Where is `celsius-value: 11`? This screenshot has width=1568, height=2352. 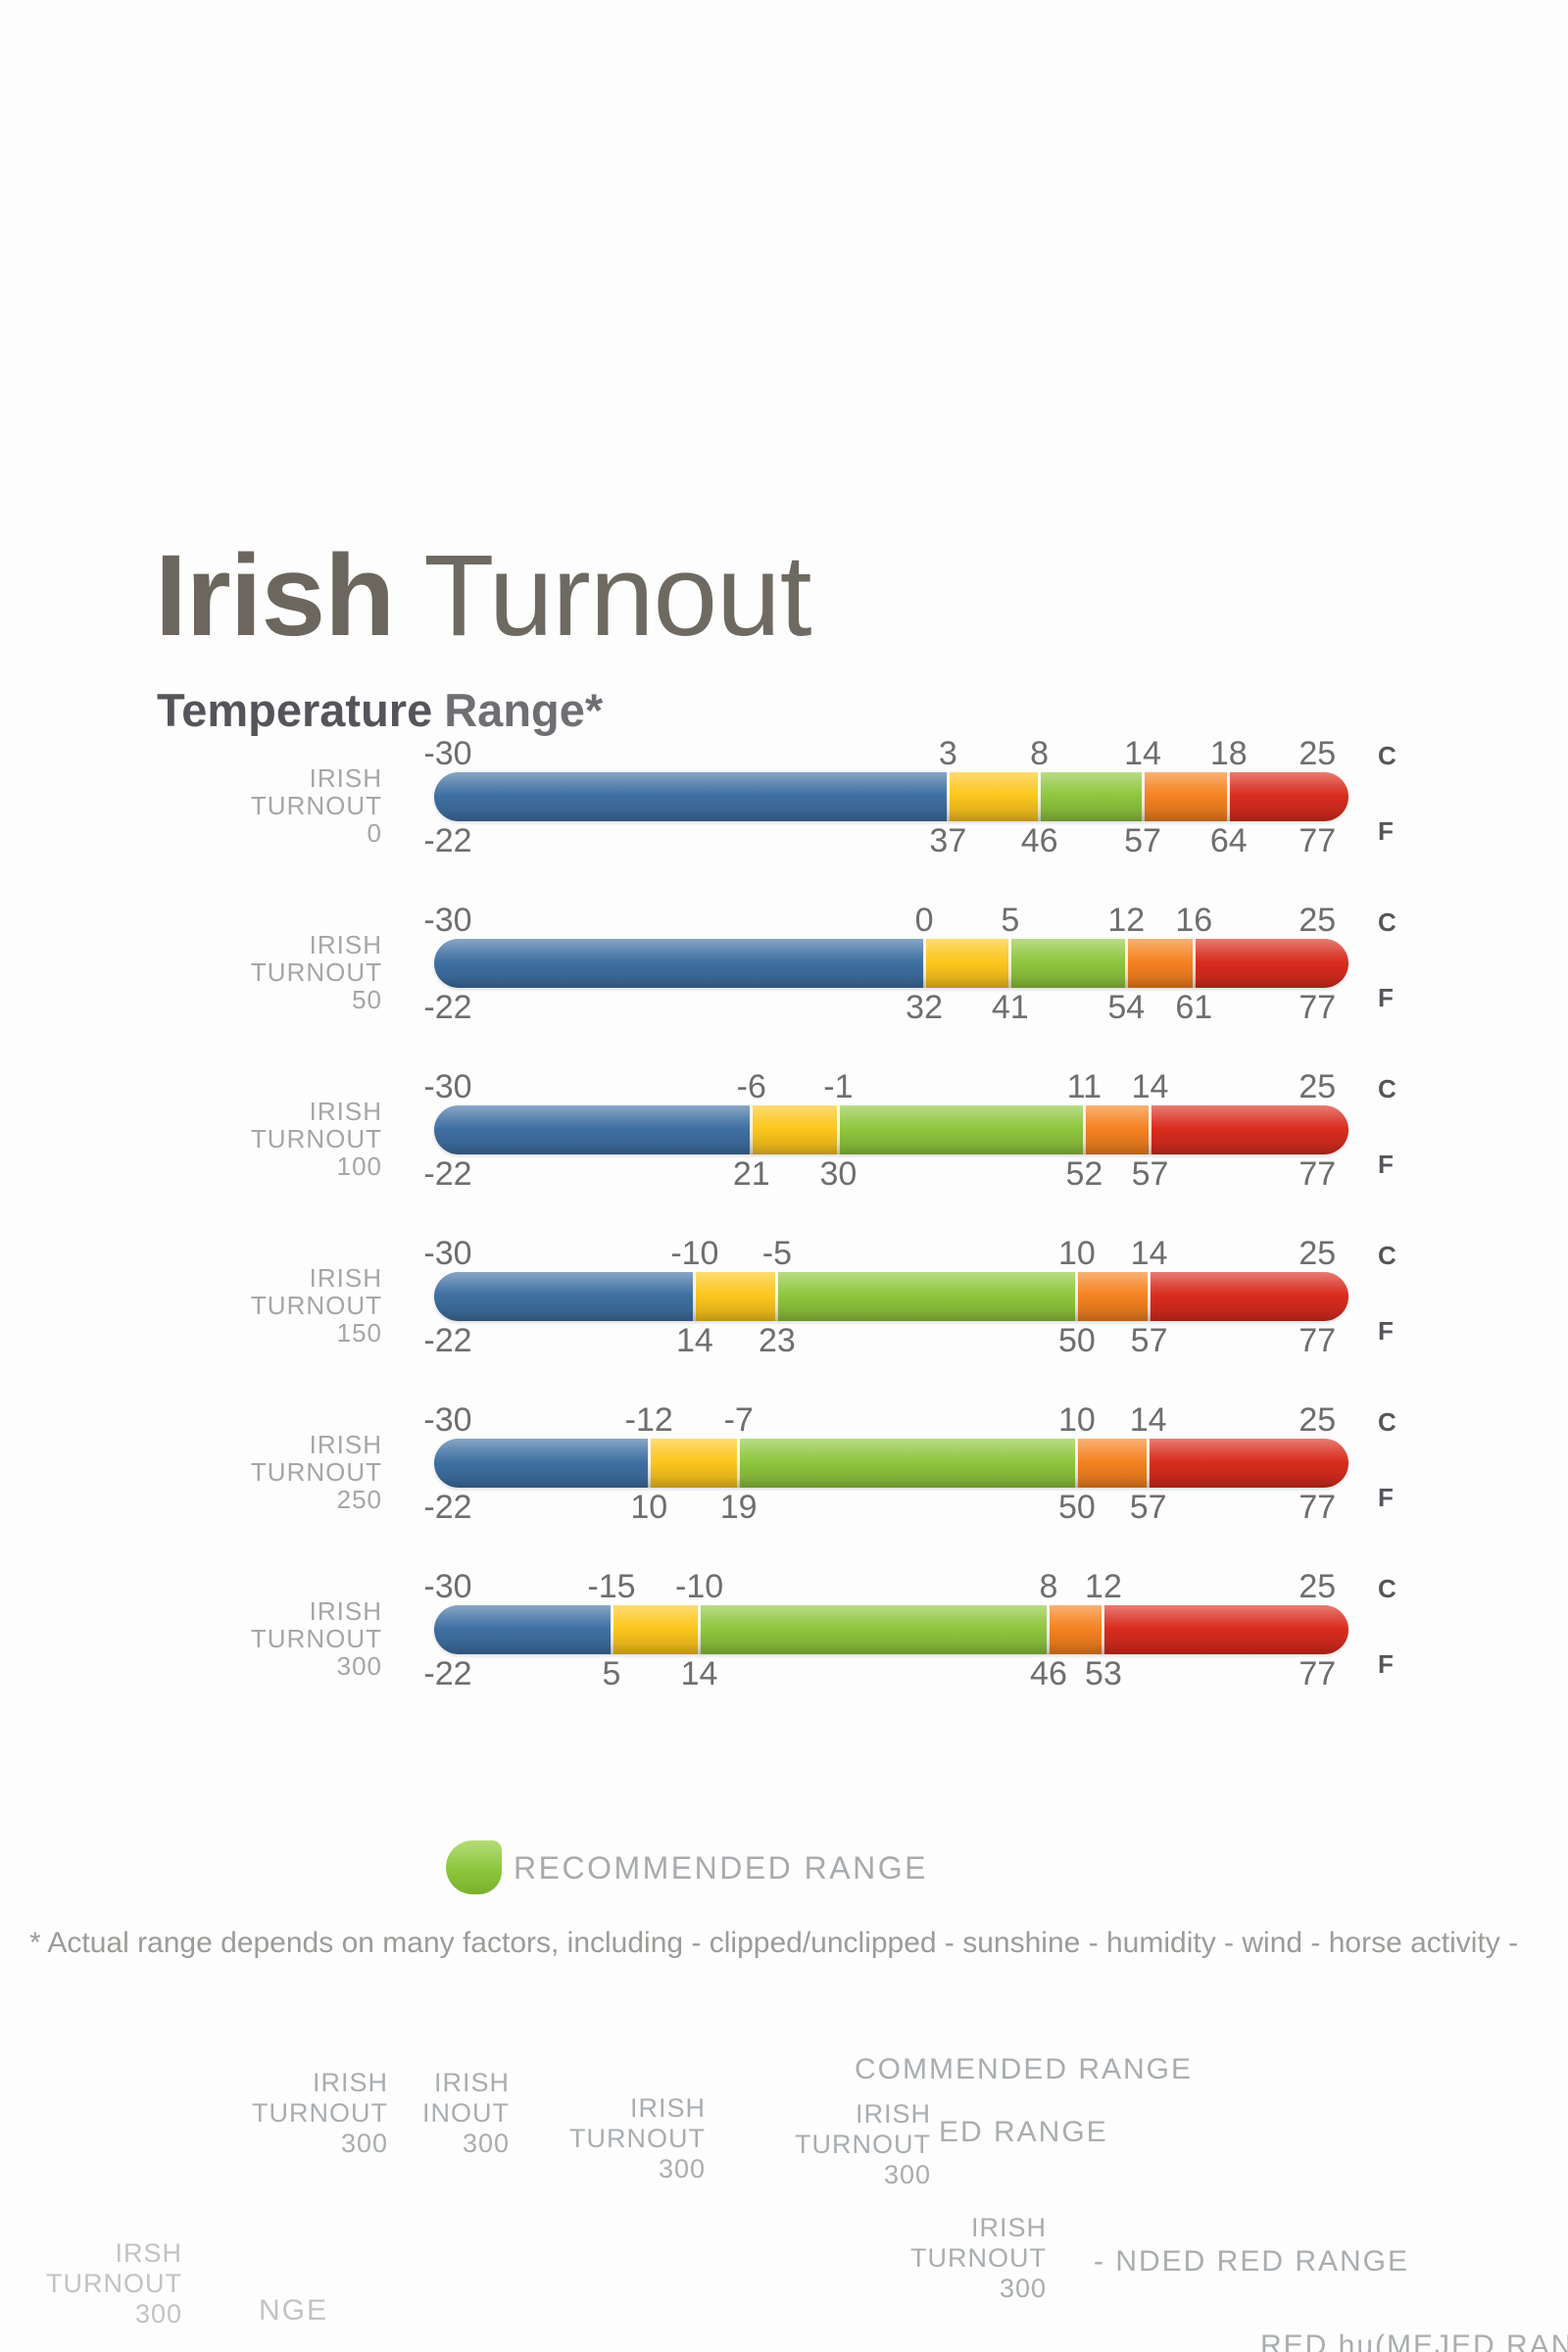
celsius-value: 11 is located at coordinates (1084, 1086).